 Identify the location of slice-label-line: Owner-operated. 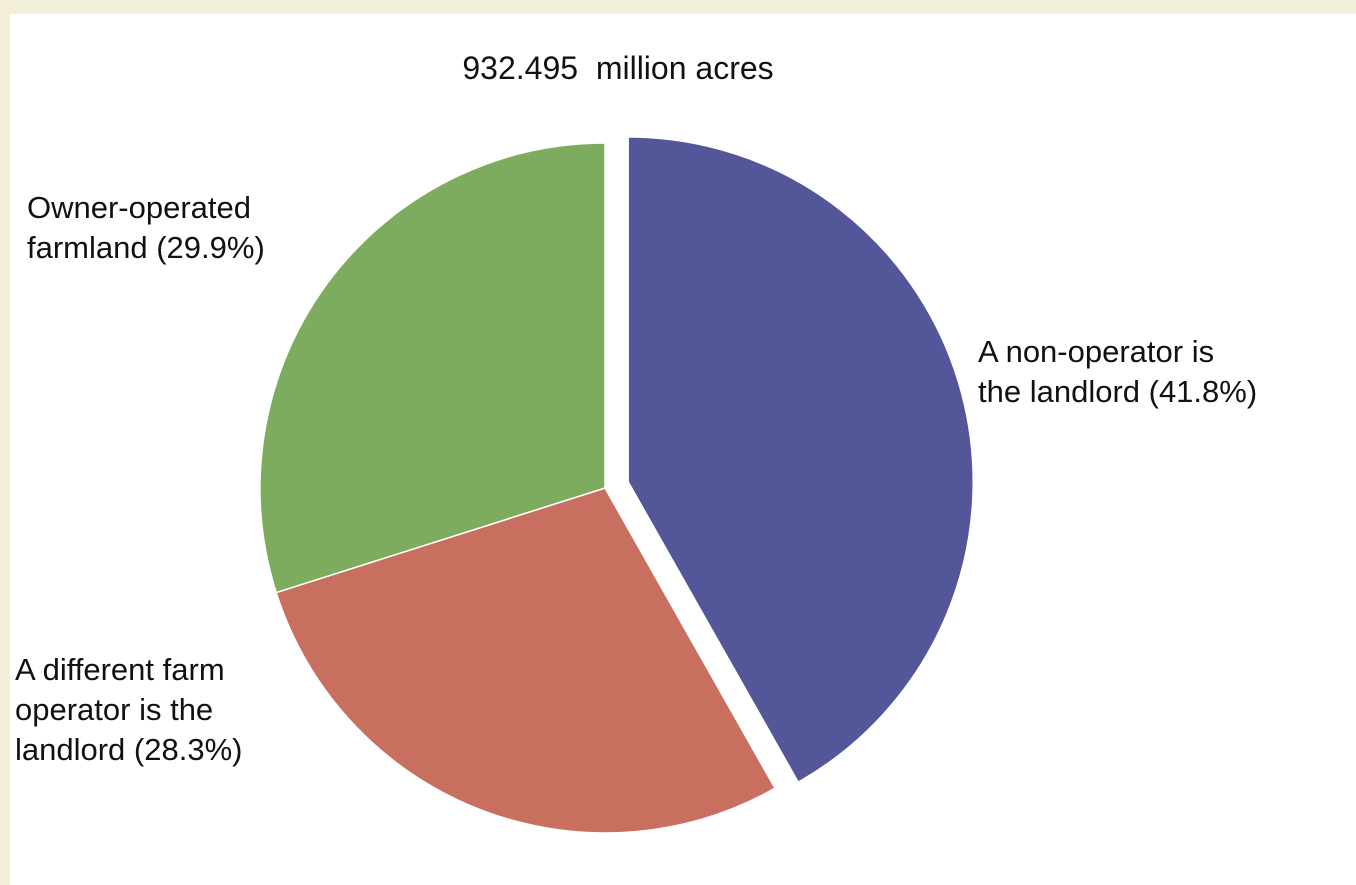
(139, 207).